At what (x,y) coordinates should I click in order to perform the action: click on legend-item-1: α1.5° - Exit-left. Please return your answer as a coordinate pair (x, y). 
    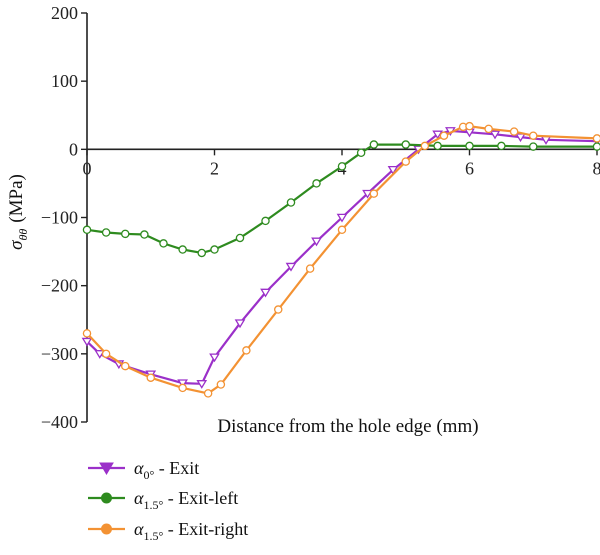
    Looking at the image, I should click on (163, 500).